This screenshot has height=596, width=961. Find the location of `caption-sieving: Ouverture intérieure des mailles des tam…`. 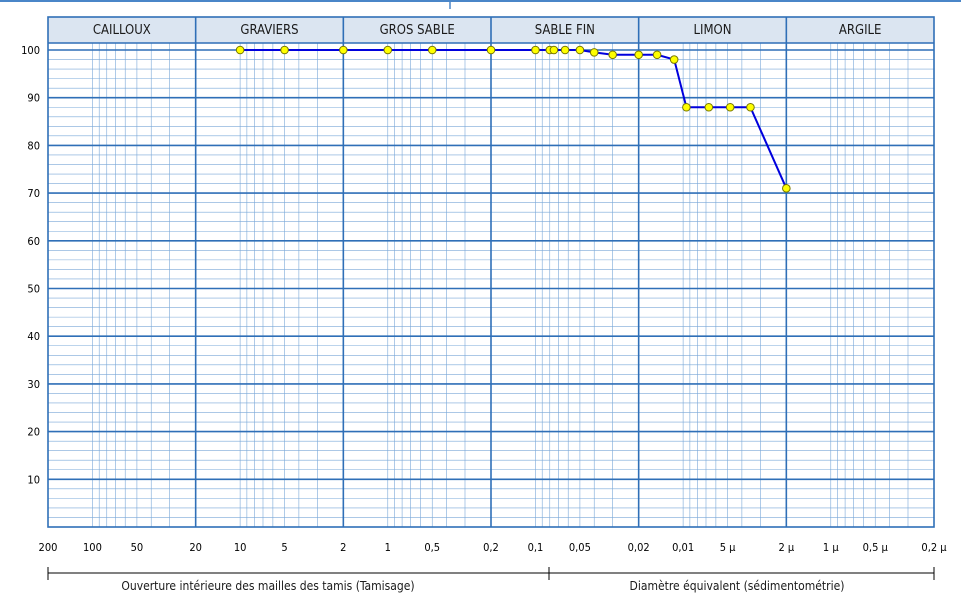

caption-sieving: Ouverture intérieure des mailles des tam… is located at coordinates (267, 586).